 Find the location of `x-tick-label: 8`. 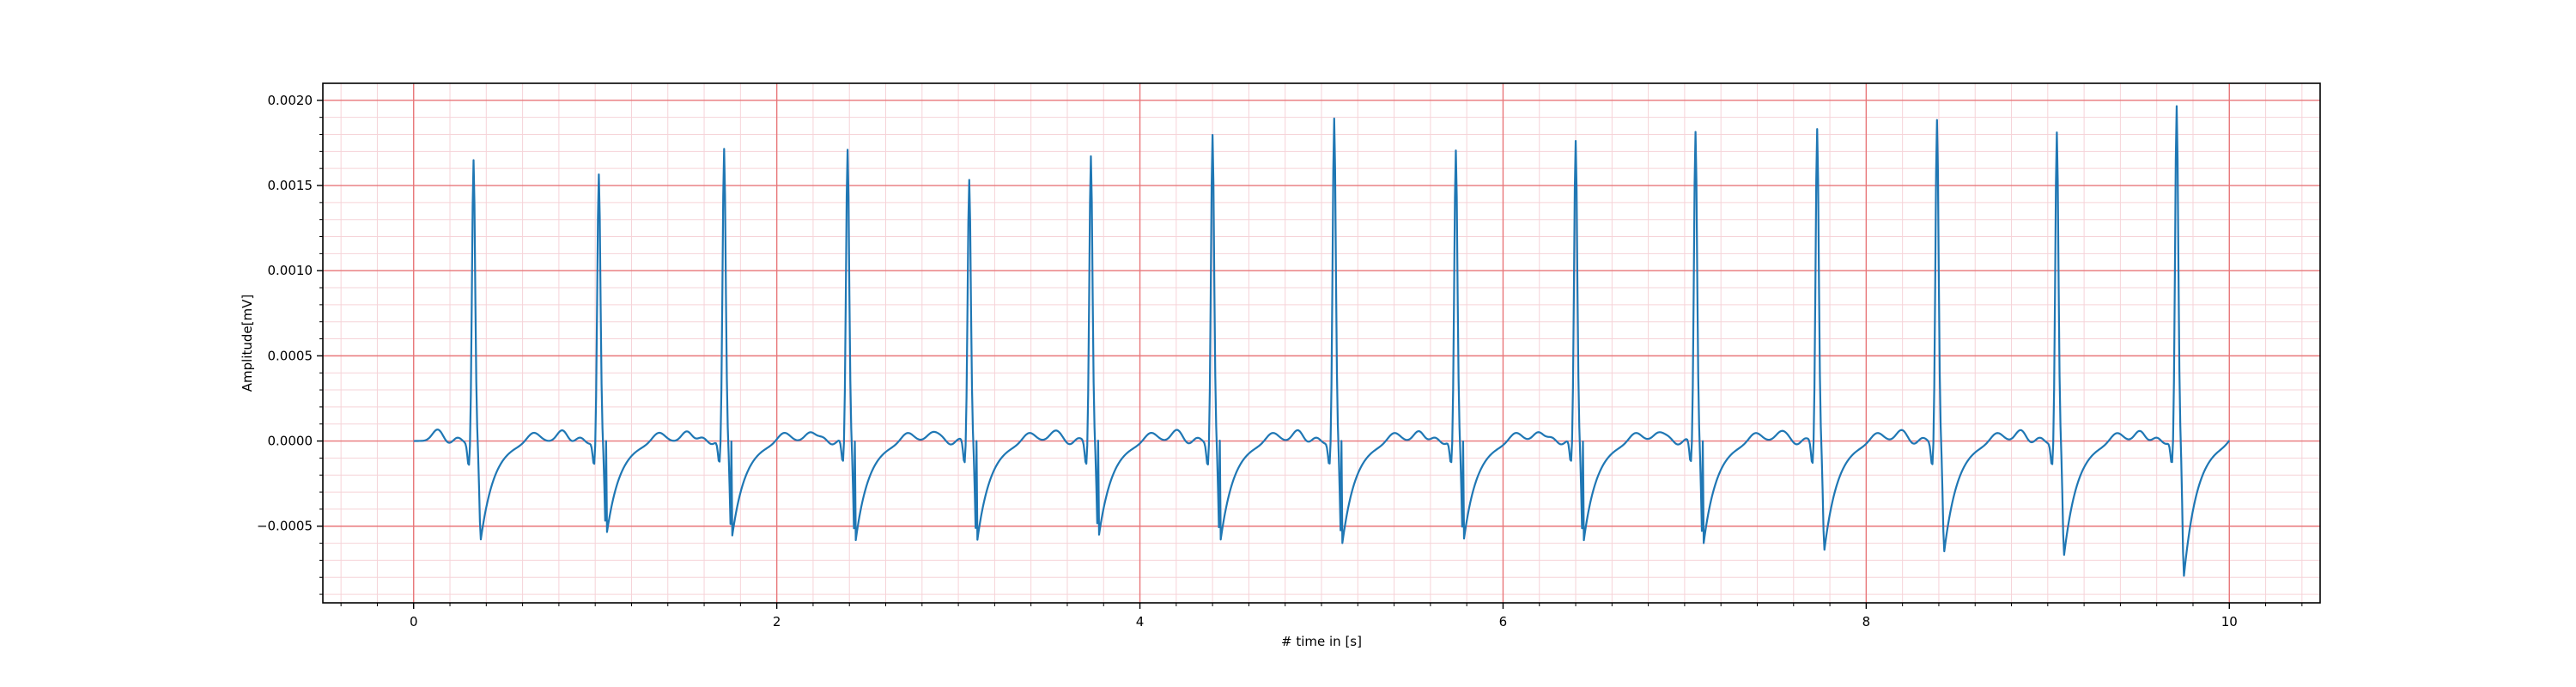

x-tick-label: 8 is located at coordinates (1866, 621).